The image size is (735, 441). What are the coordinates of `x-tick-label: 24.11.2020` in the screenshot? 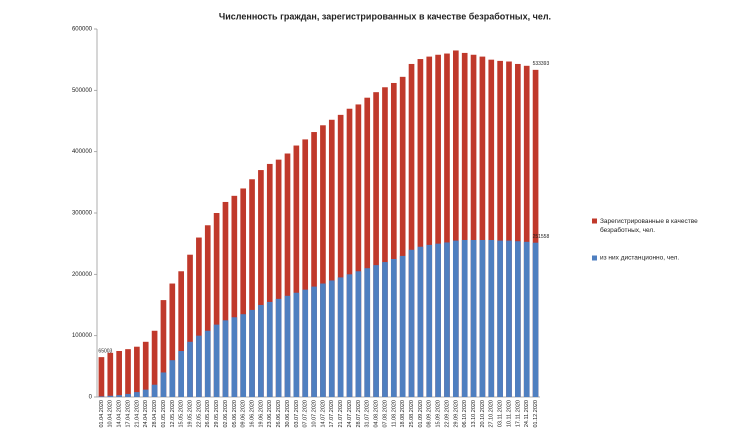 It's located at (527, 413).